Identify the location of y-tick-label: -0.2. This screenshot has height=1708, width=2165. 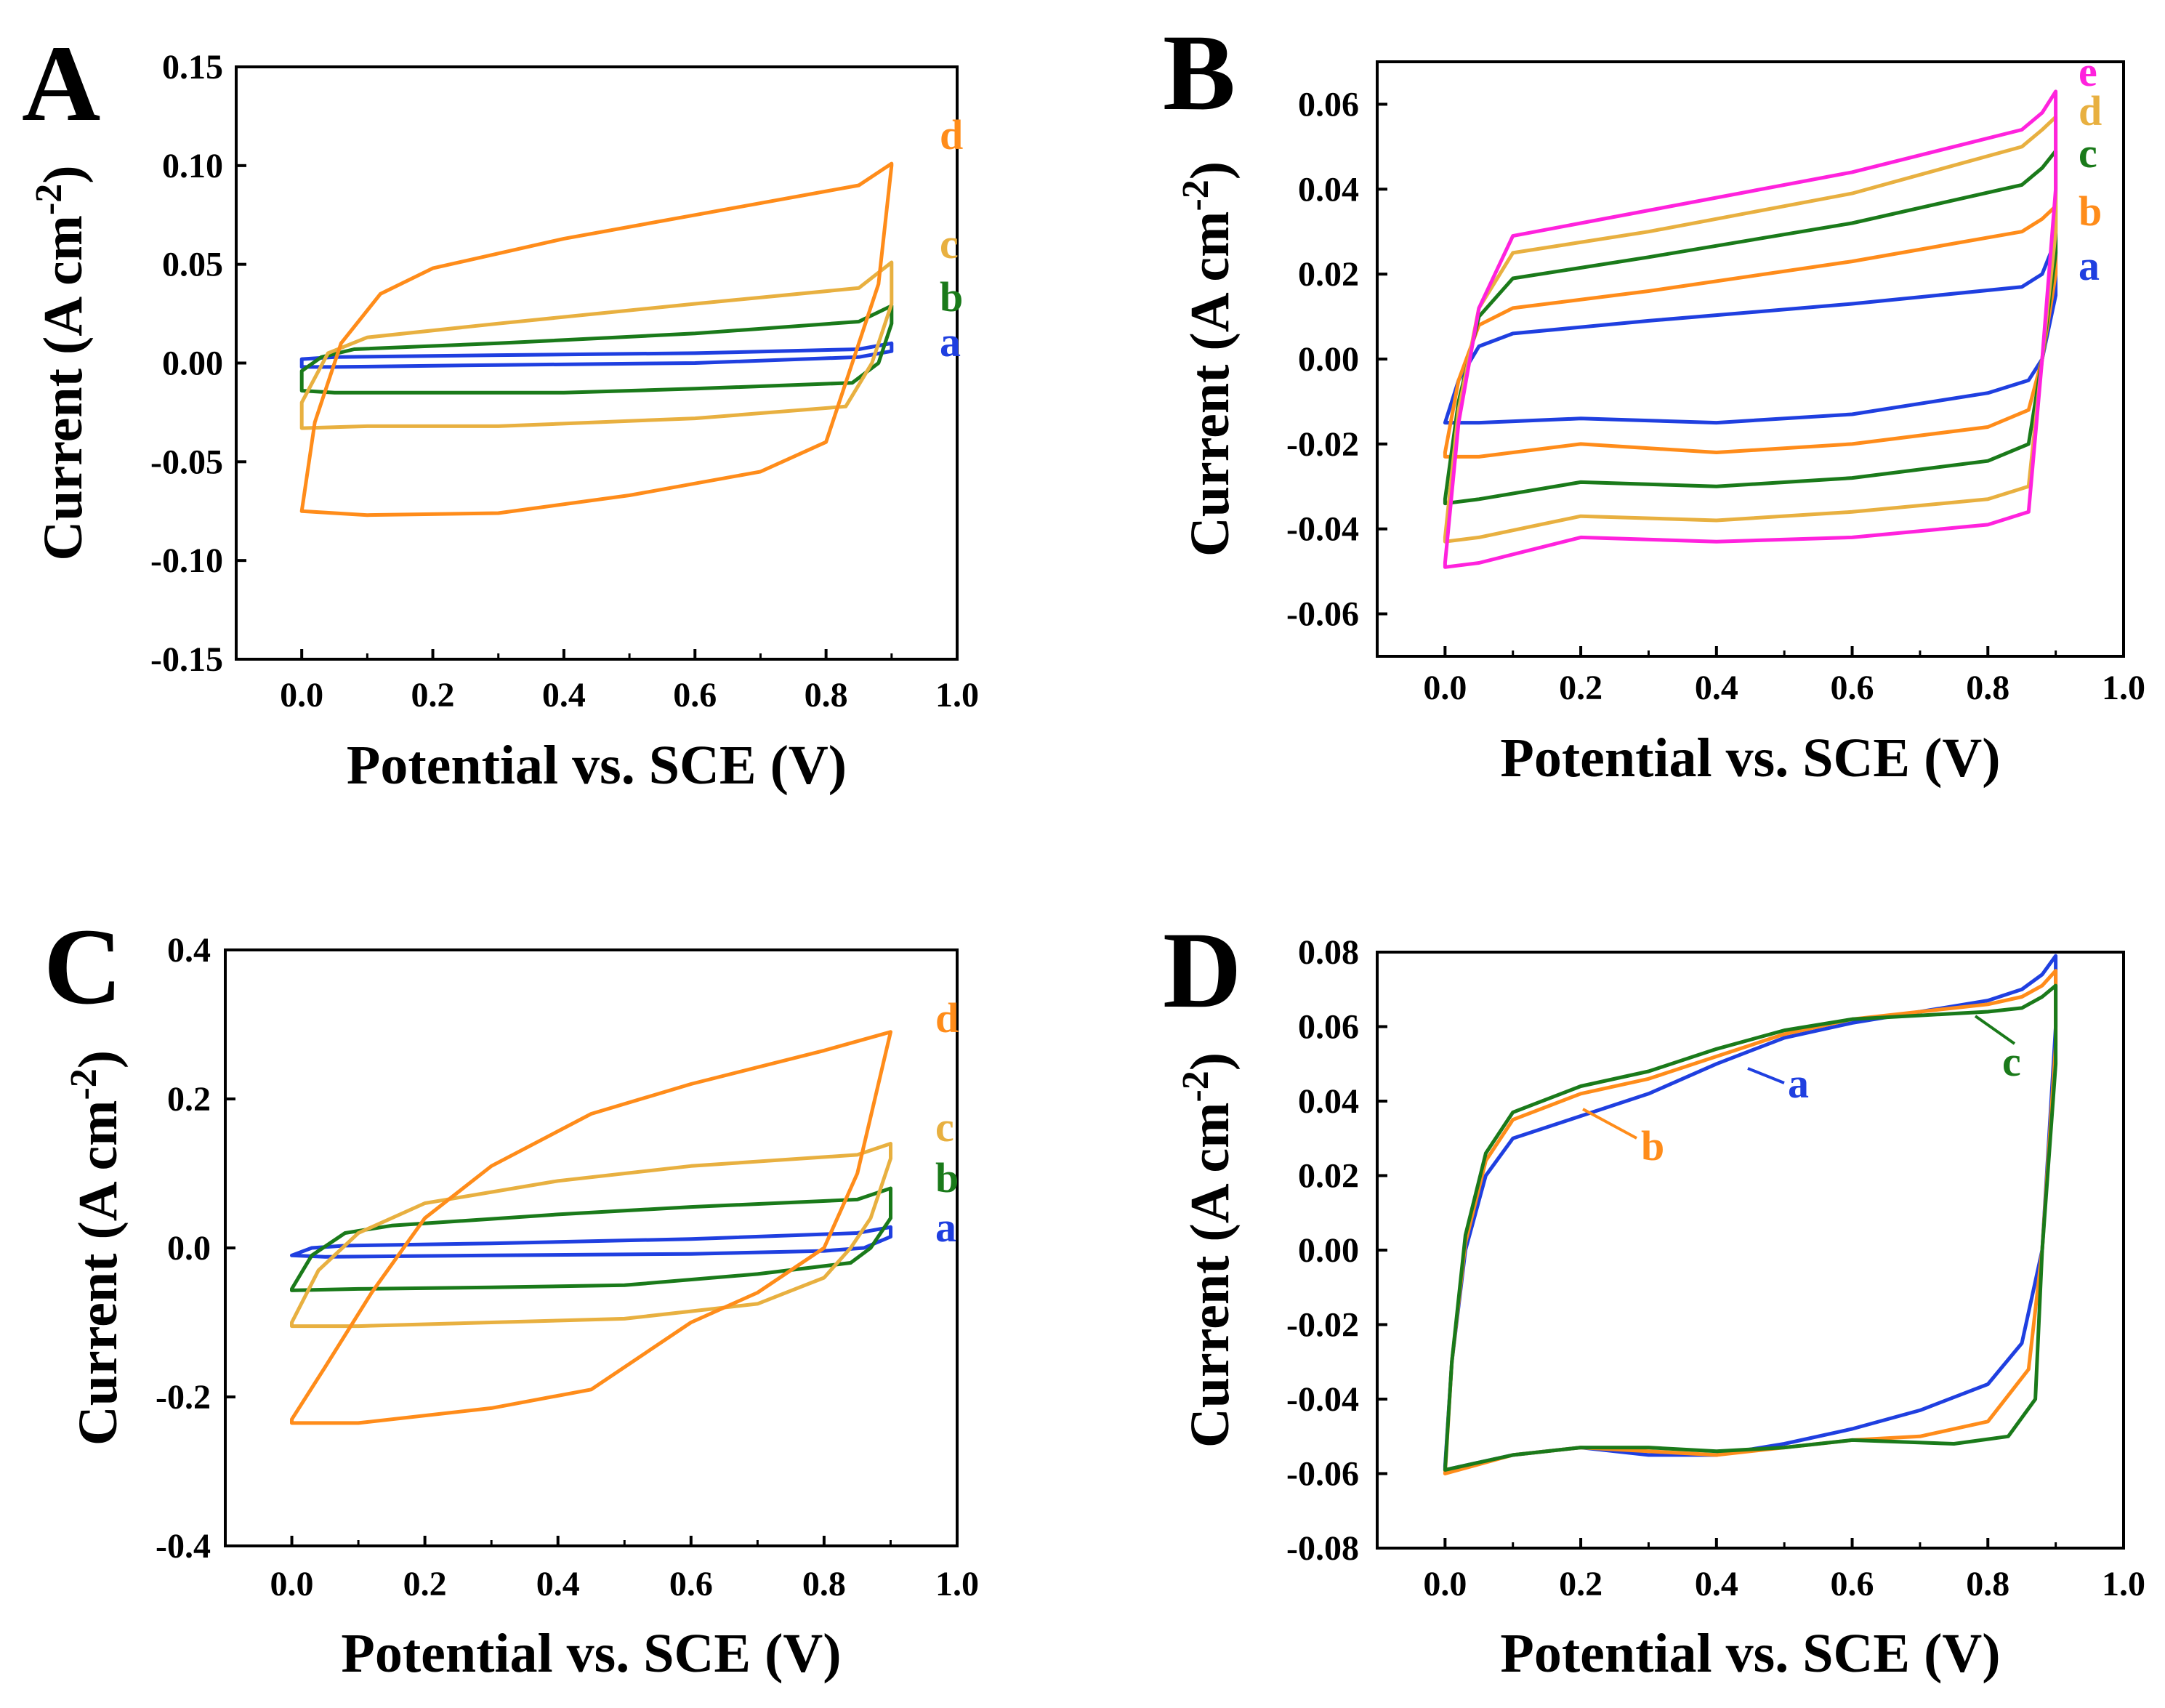
(183, 1397).